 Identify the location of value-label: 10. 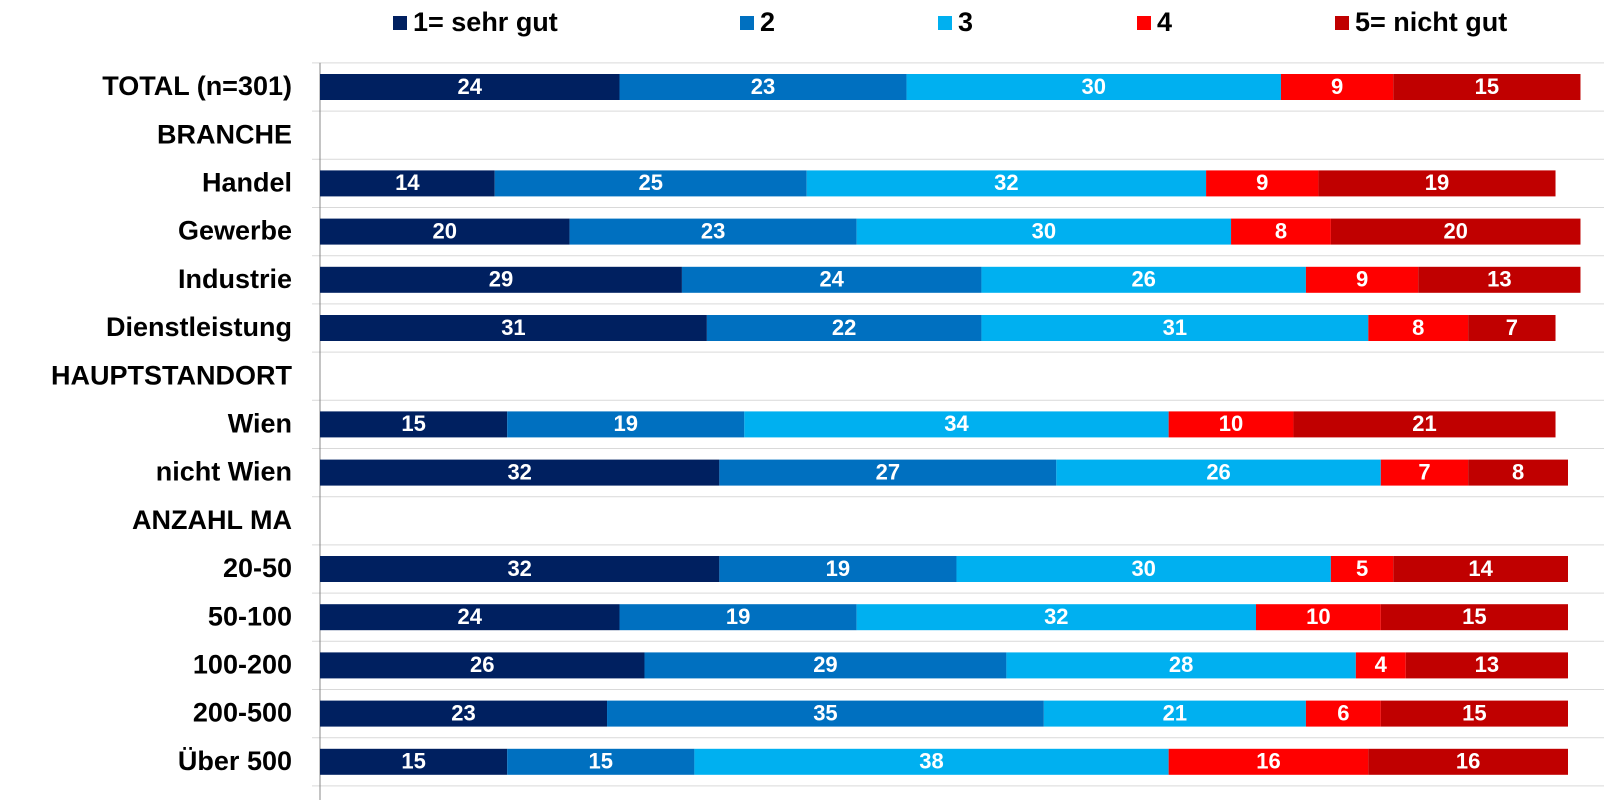
(1318, 616).